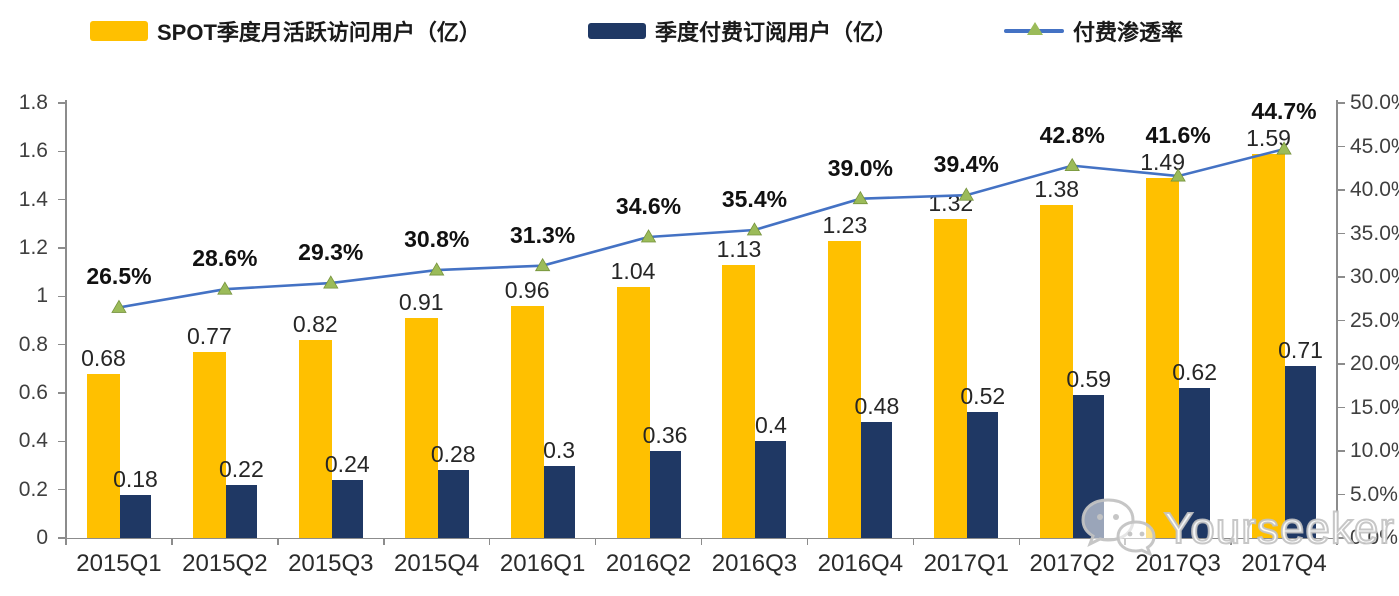  I want to click on subscriber-value-label: 0.24, so click(347, 464).